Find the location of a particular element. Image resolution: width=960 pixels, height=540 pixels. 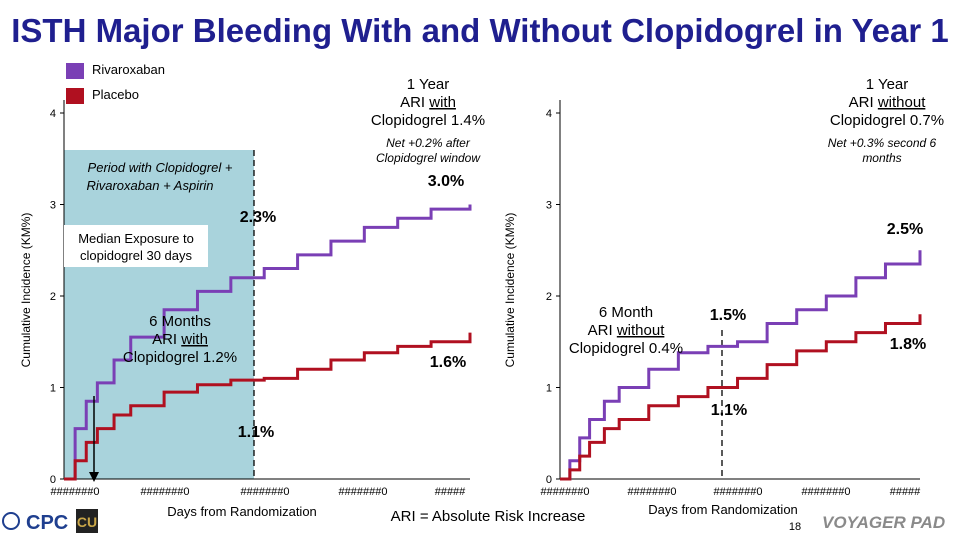

right-y-tick-label-2: 2 is located at coordinates (549, 297).